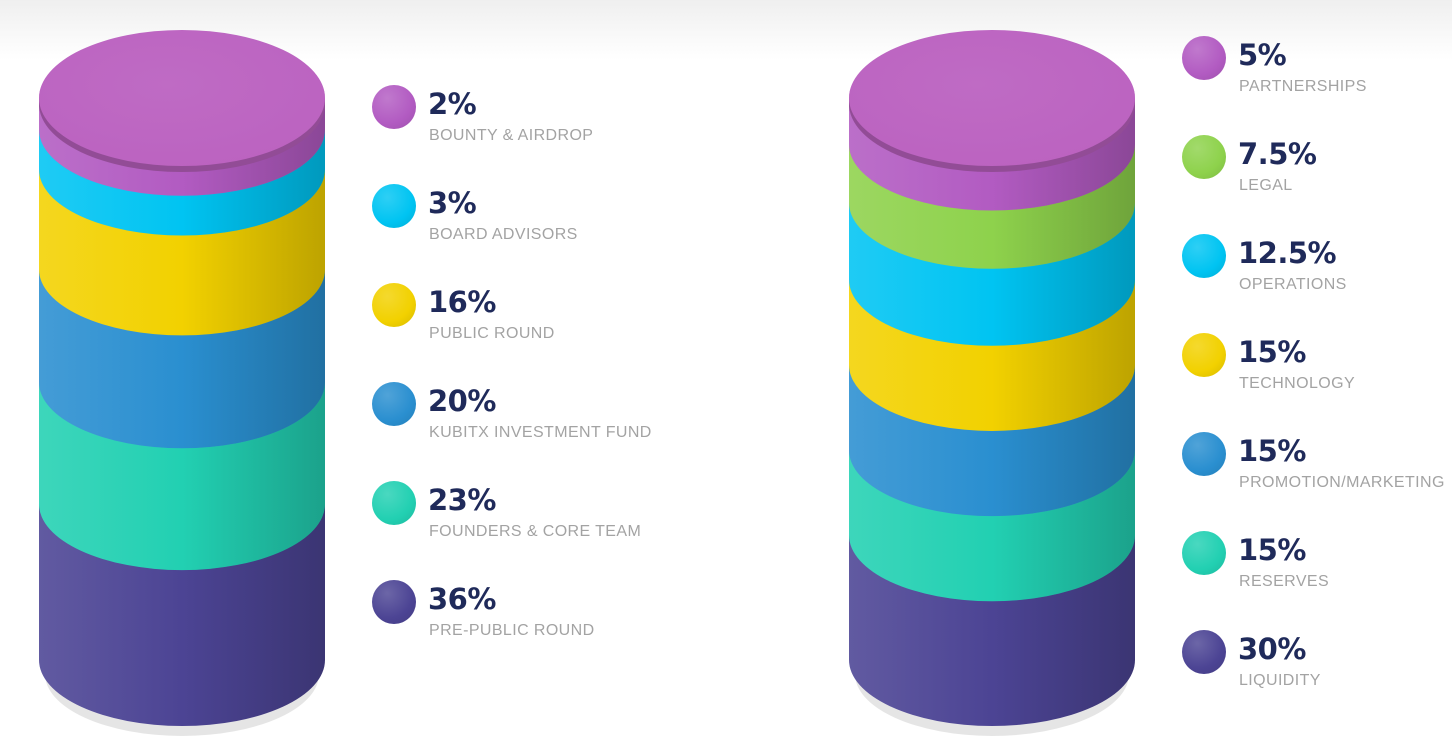  I want to click on legend-percent: 20%, so click(462, 401).